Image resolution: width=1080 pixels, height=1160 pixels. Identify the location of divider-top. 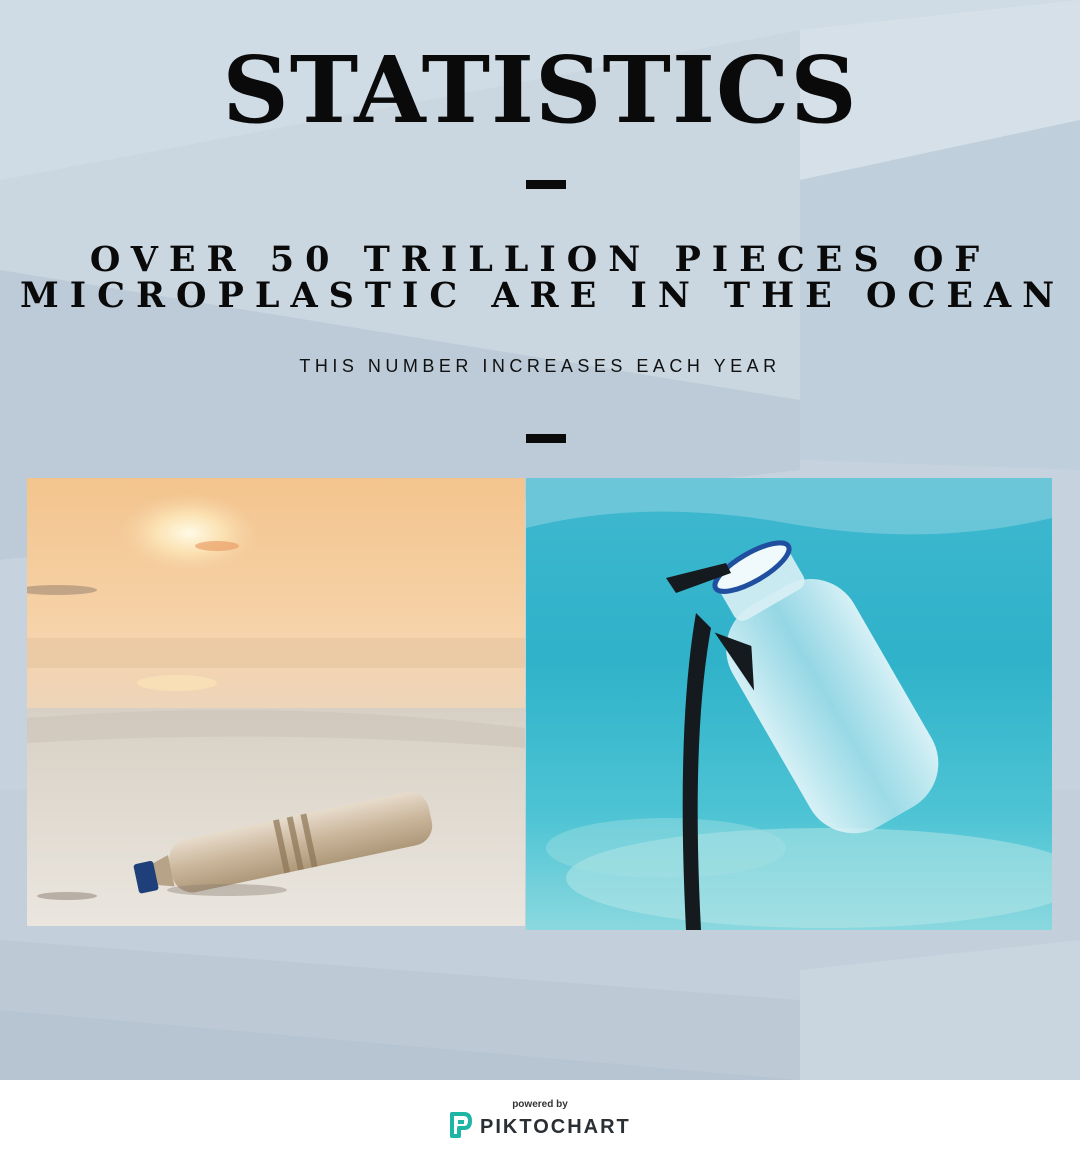
(546, 184).